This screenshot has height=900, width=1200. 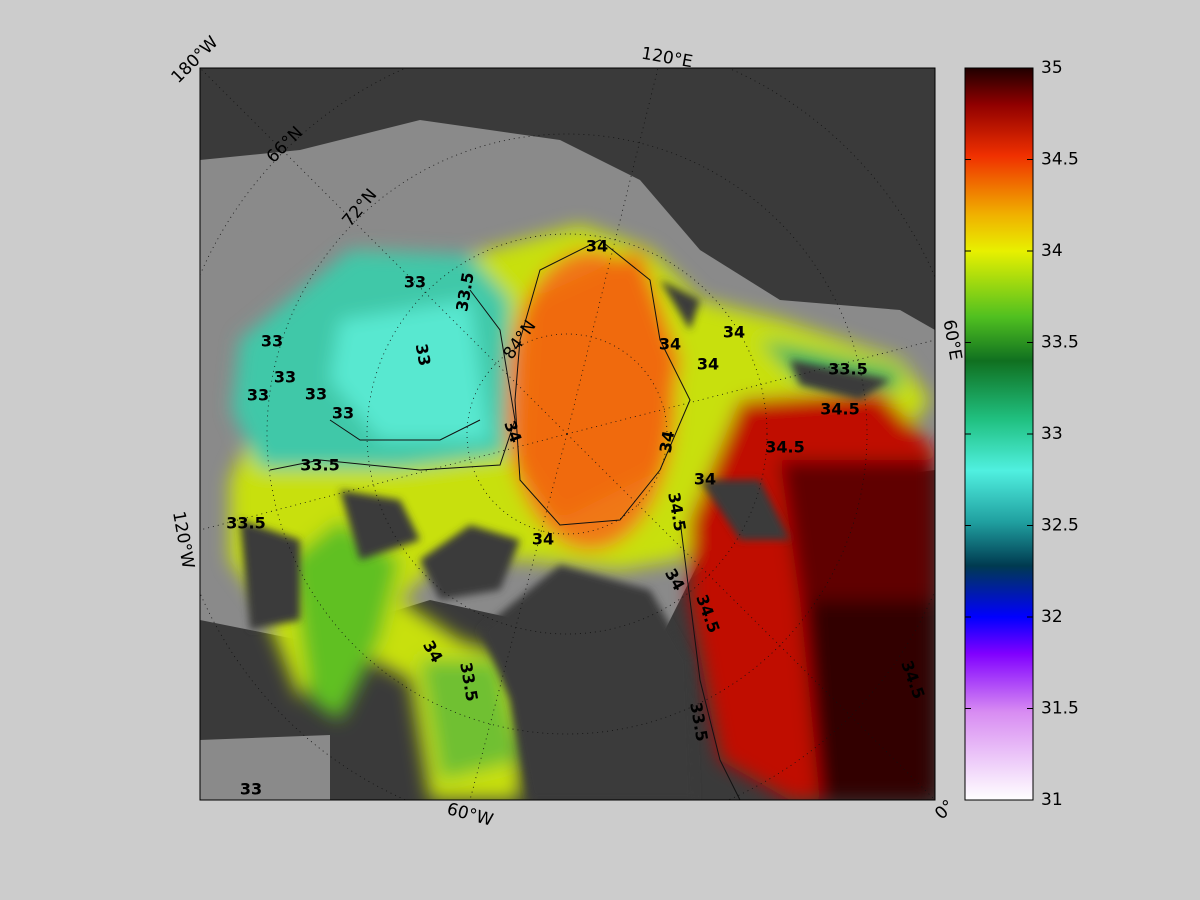 What do you see at coordinates (952, 340) in the screenshot?
I see `lon-label: 60°E` at bounding box center [952, 340].